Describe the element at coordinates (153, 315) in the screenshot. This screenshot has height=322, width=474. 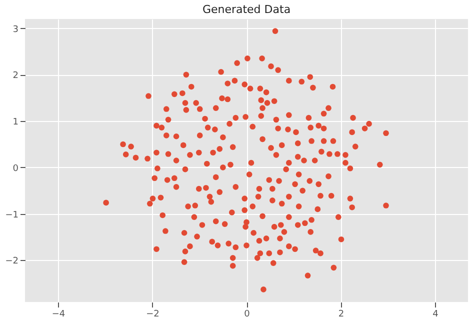
I see `x-tick-label: −2` at that location.